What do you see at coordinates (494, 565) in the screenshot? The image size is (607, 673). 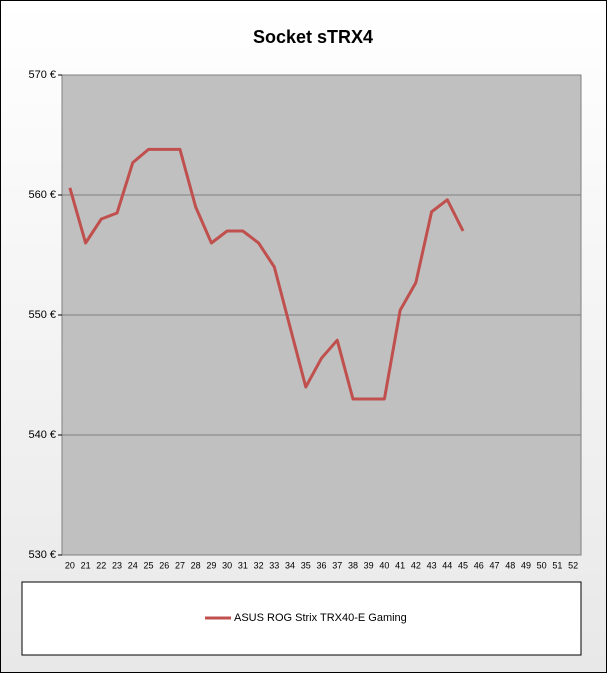 I see `x-tick-label: 47` at bounding box center [494, 565].